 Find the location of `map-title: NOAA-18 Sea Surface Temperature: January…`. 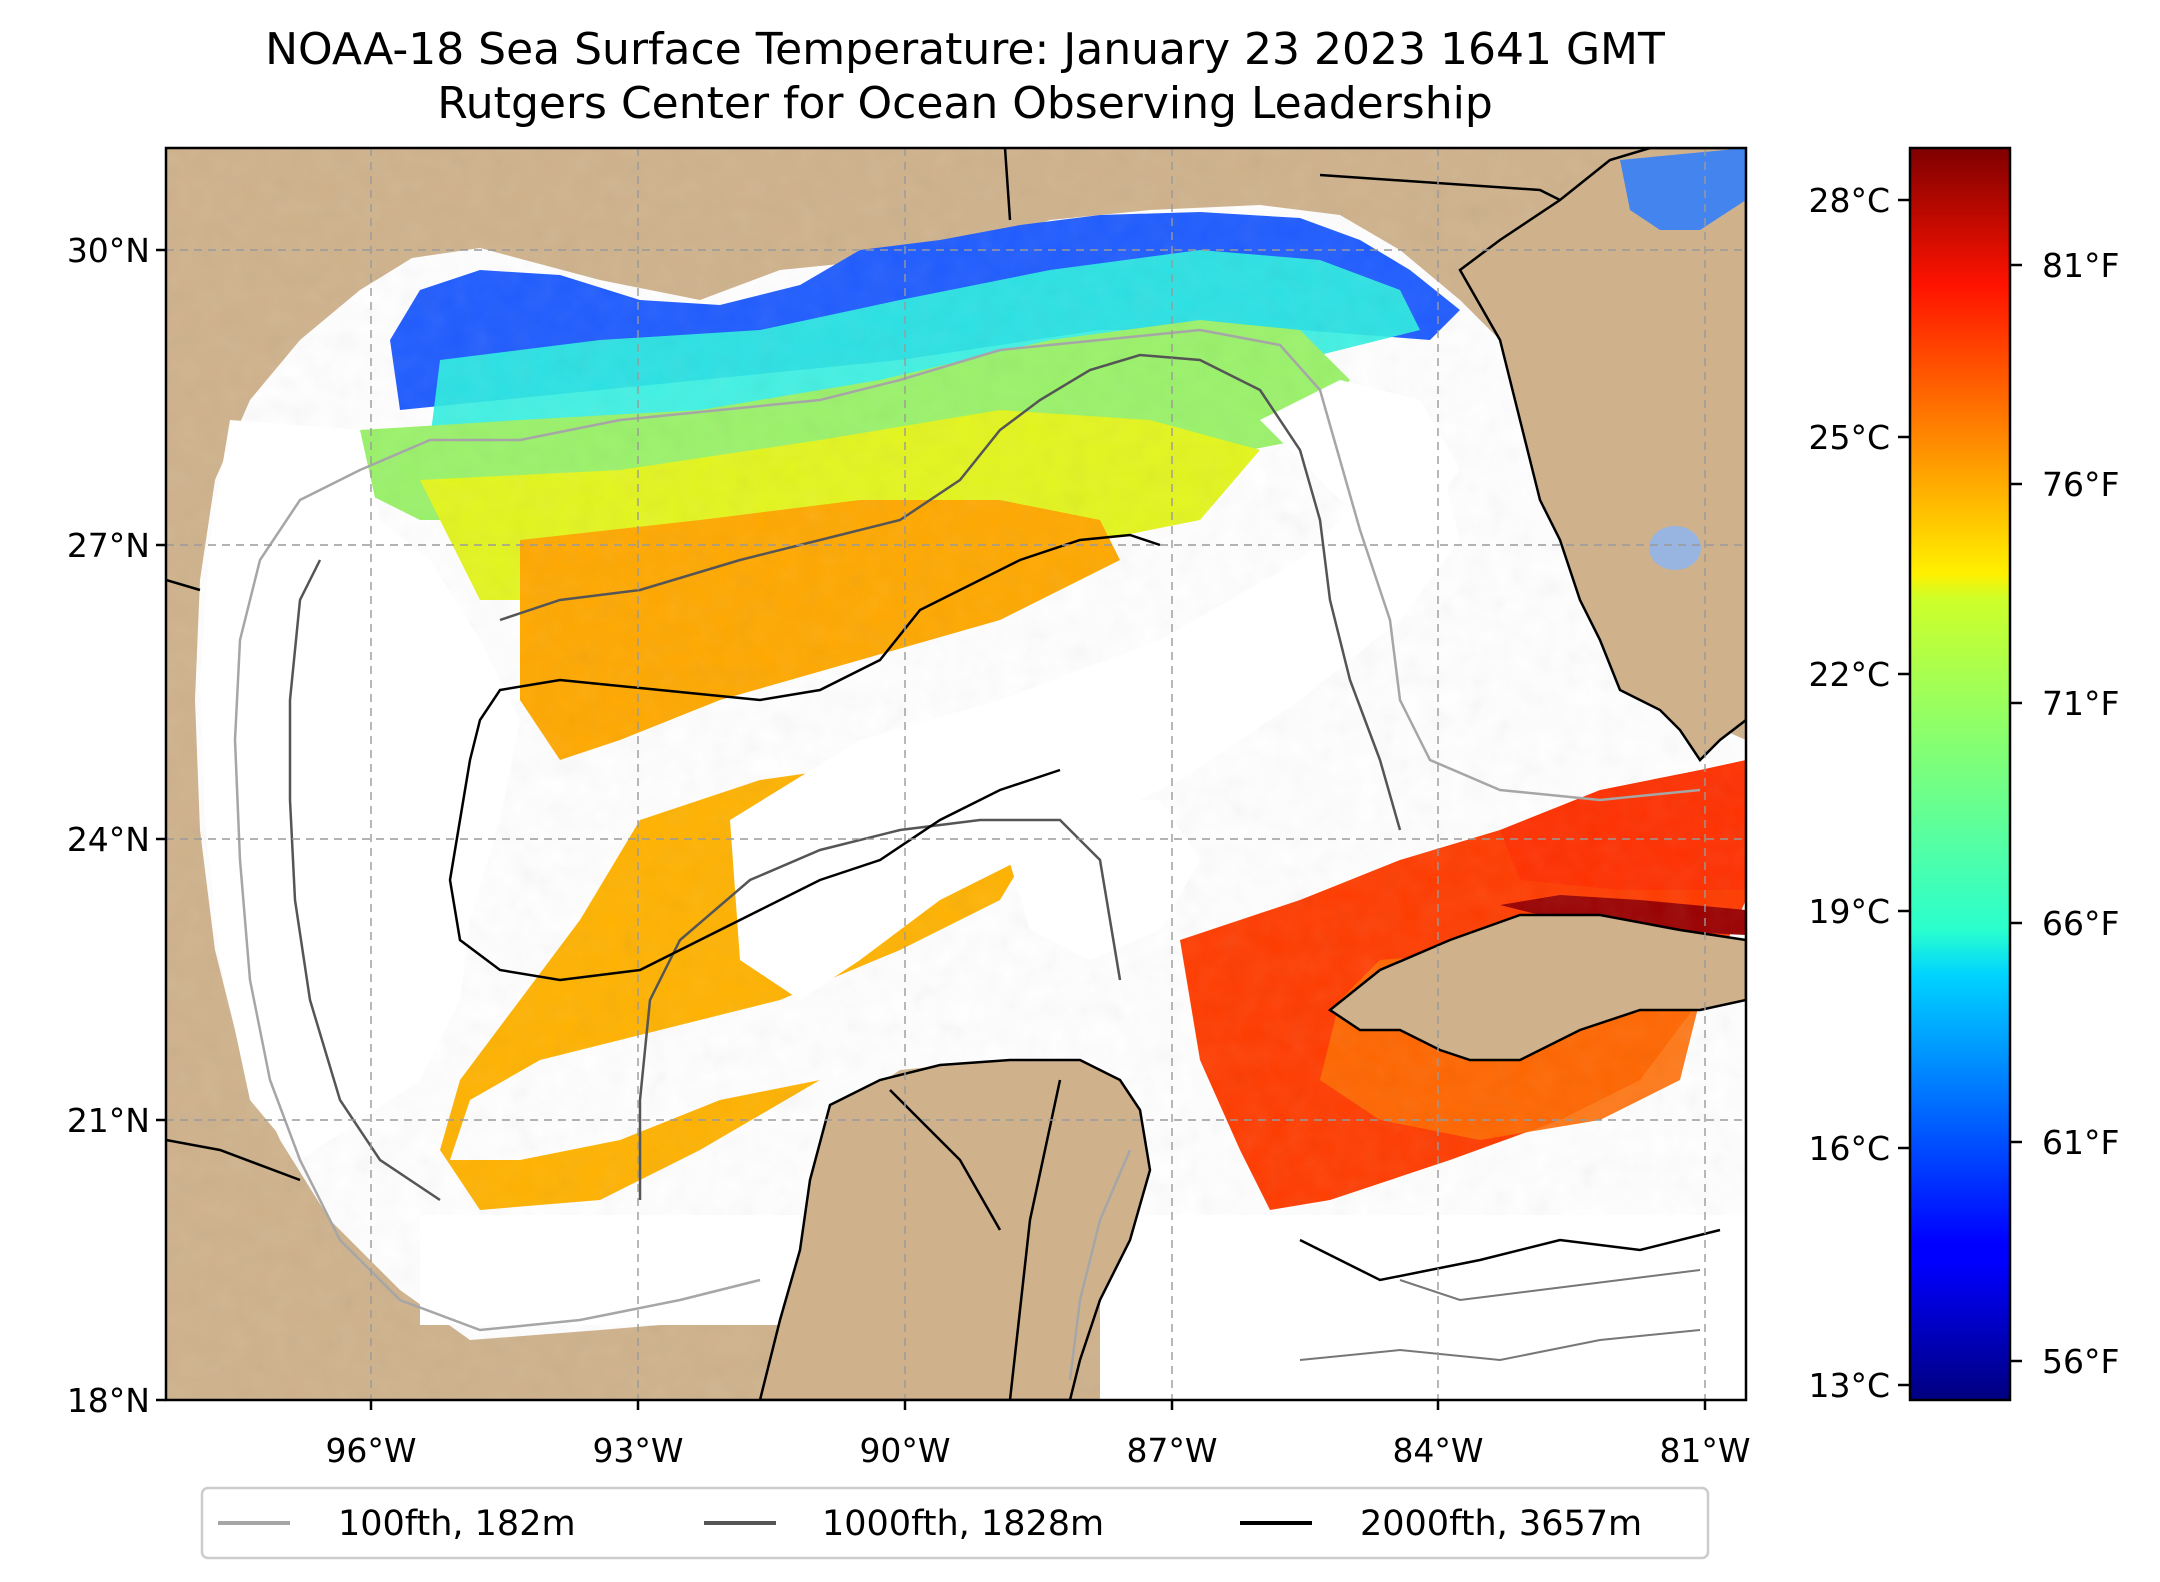

map-title: NOAA-18 Sea Surface Temperature: January… is located at coordinates (965, 49).